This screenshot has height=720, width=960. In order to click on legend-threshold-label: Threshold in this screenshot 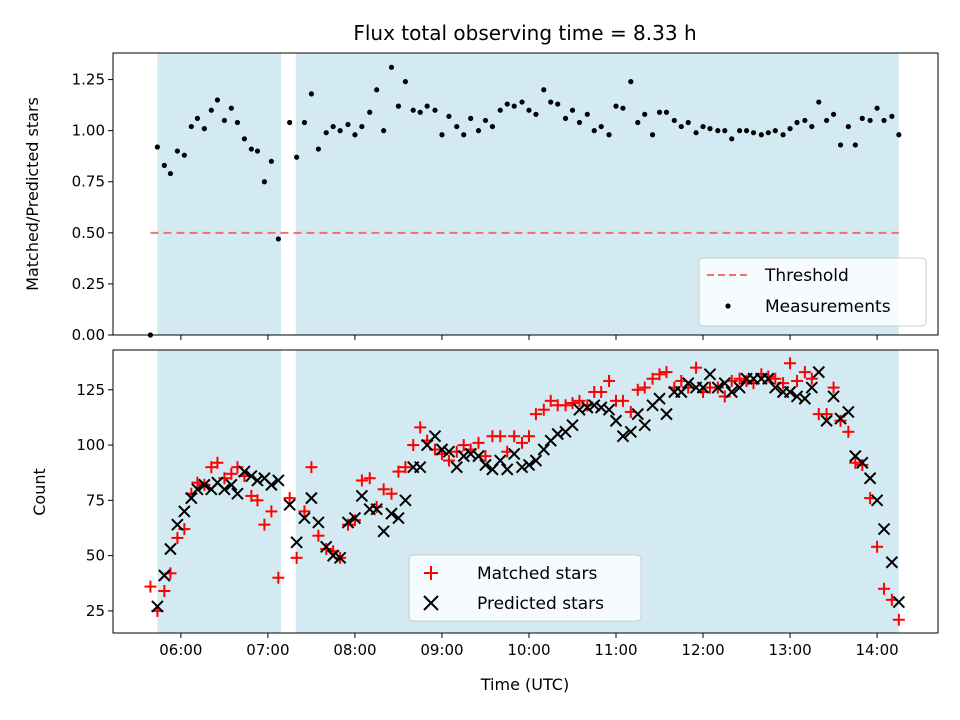, I will do `click(806, 276)`.